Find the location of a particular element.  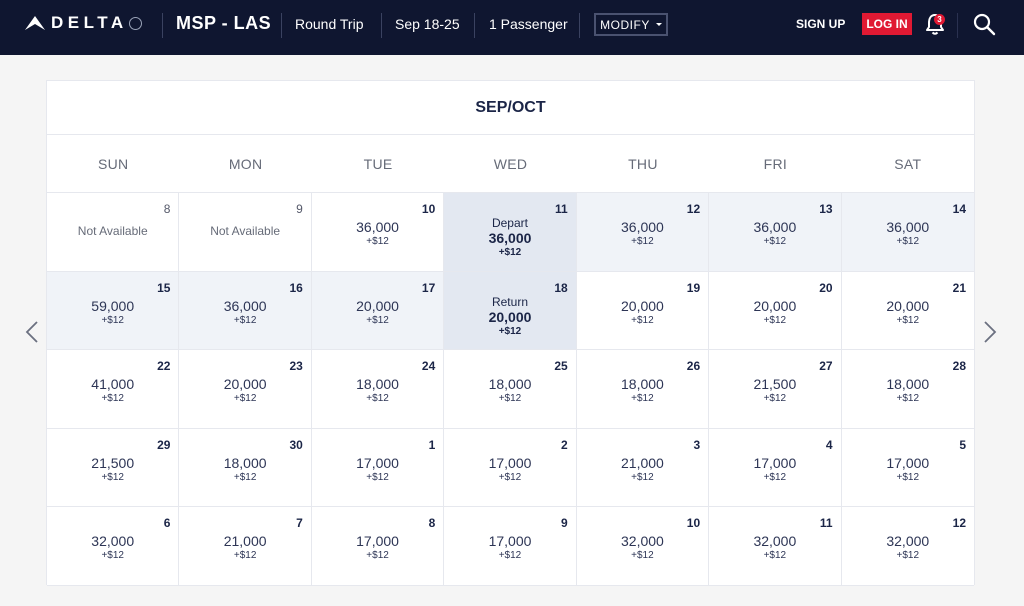

calendar-day-unavailable: 9 Not Available is located at coordinates (245, 232).